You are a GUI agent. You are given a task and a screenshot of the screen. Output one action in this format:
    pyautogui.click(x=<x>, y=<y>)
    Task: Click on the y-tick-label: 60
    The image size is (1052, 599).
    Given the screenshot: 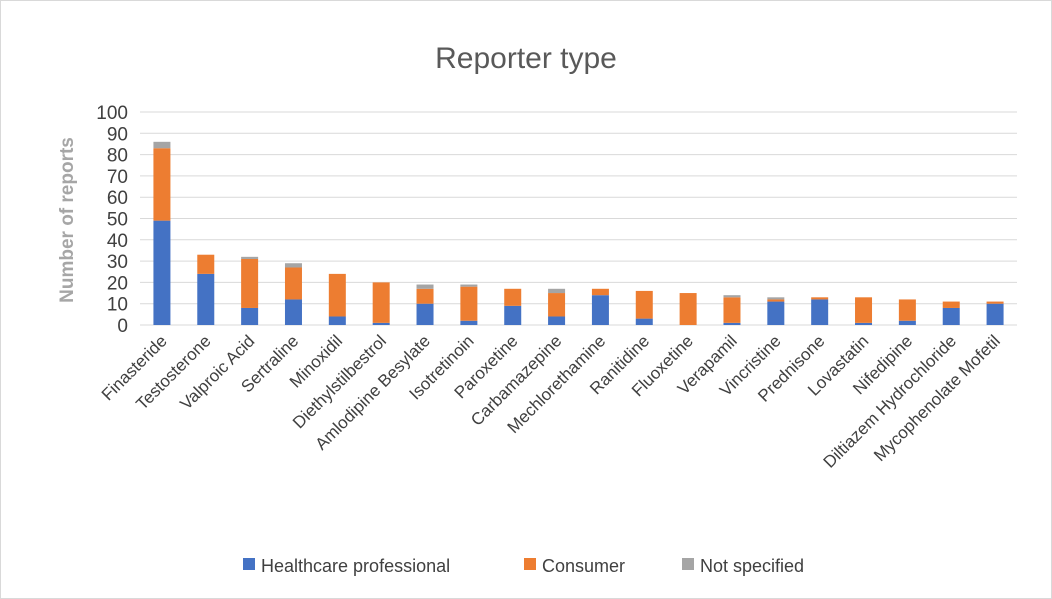 What is the action you would take?
    pyautogui.click(x=117, y=198)
    